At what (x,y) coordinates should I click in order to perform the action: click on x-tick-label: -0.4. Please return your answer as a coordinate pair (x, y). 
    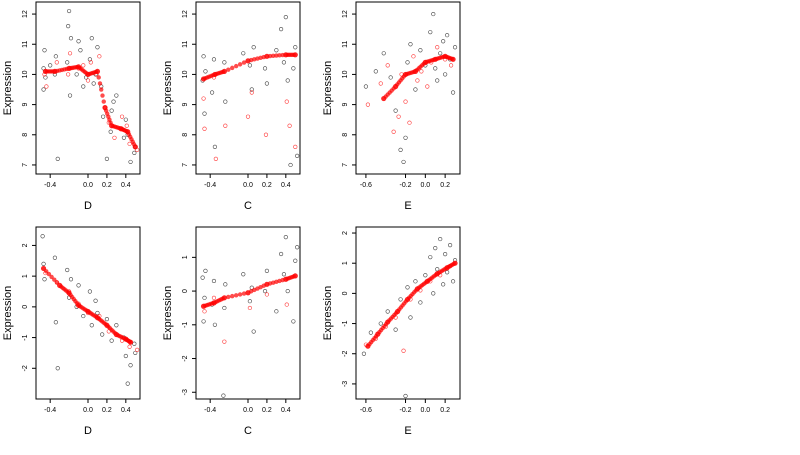
    Looking at the image, I should click on (210, 185).